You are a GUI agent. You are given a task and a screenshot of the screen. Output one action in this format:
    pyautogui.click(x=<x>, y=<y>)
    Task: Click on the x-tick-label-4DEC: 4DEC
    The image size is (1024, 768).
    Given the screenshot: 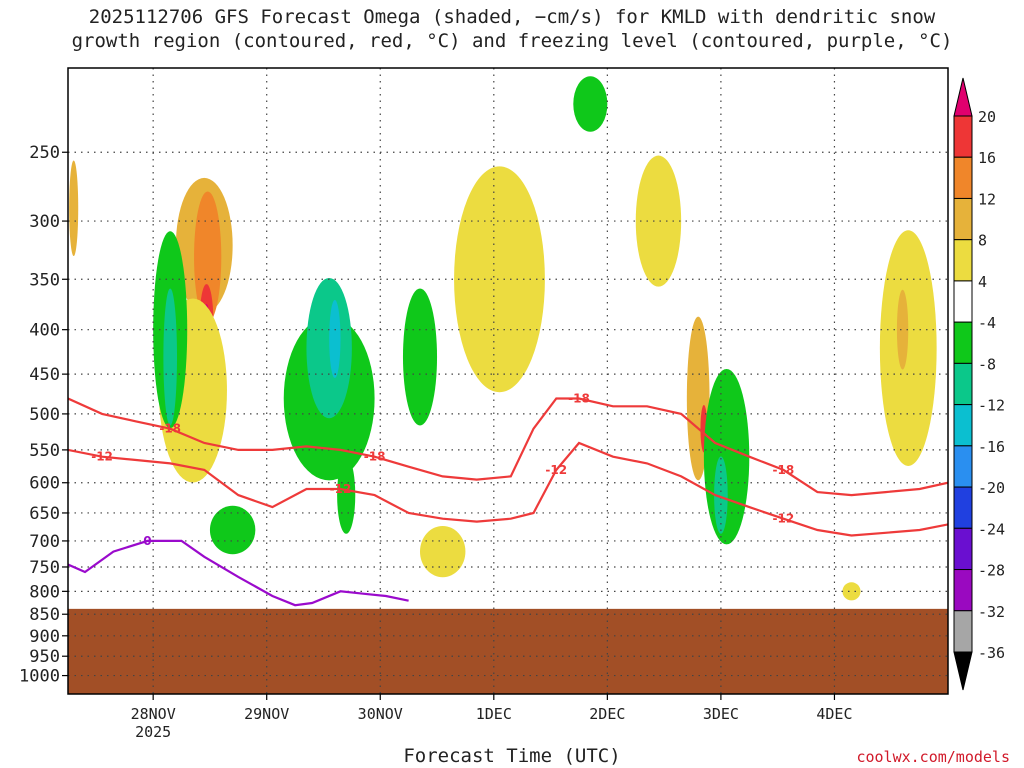 What is the action you would take?
    pyautogui.click(x=834, y=714)
    